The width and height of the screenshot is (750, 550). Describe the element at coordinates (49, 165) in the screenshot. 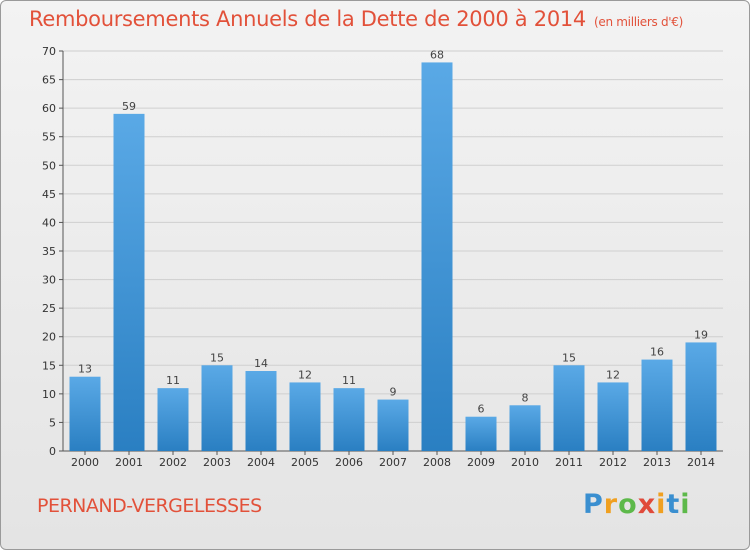

I see `y-tick-label: 50` at that location.